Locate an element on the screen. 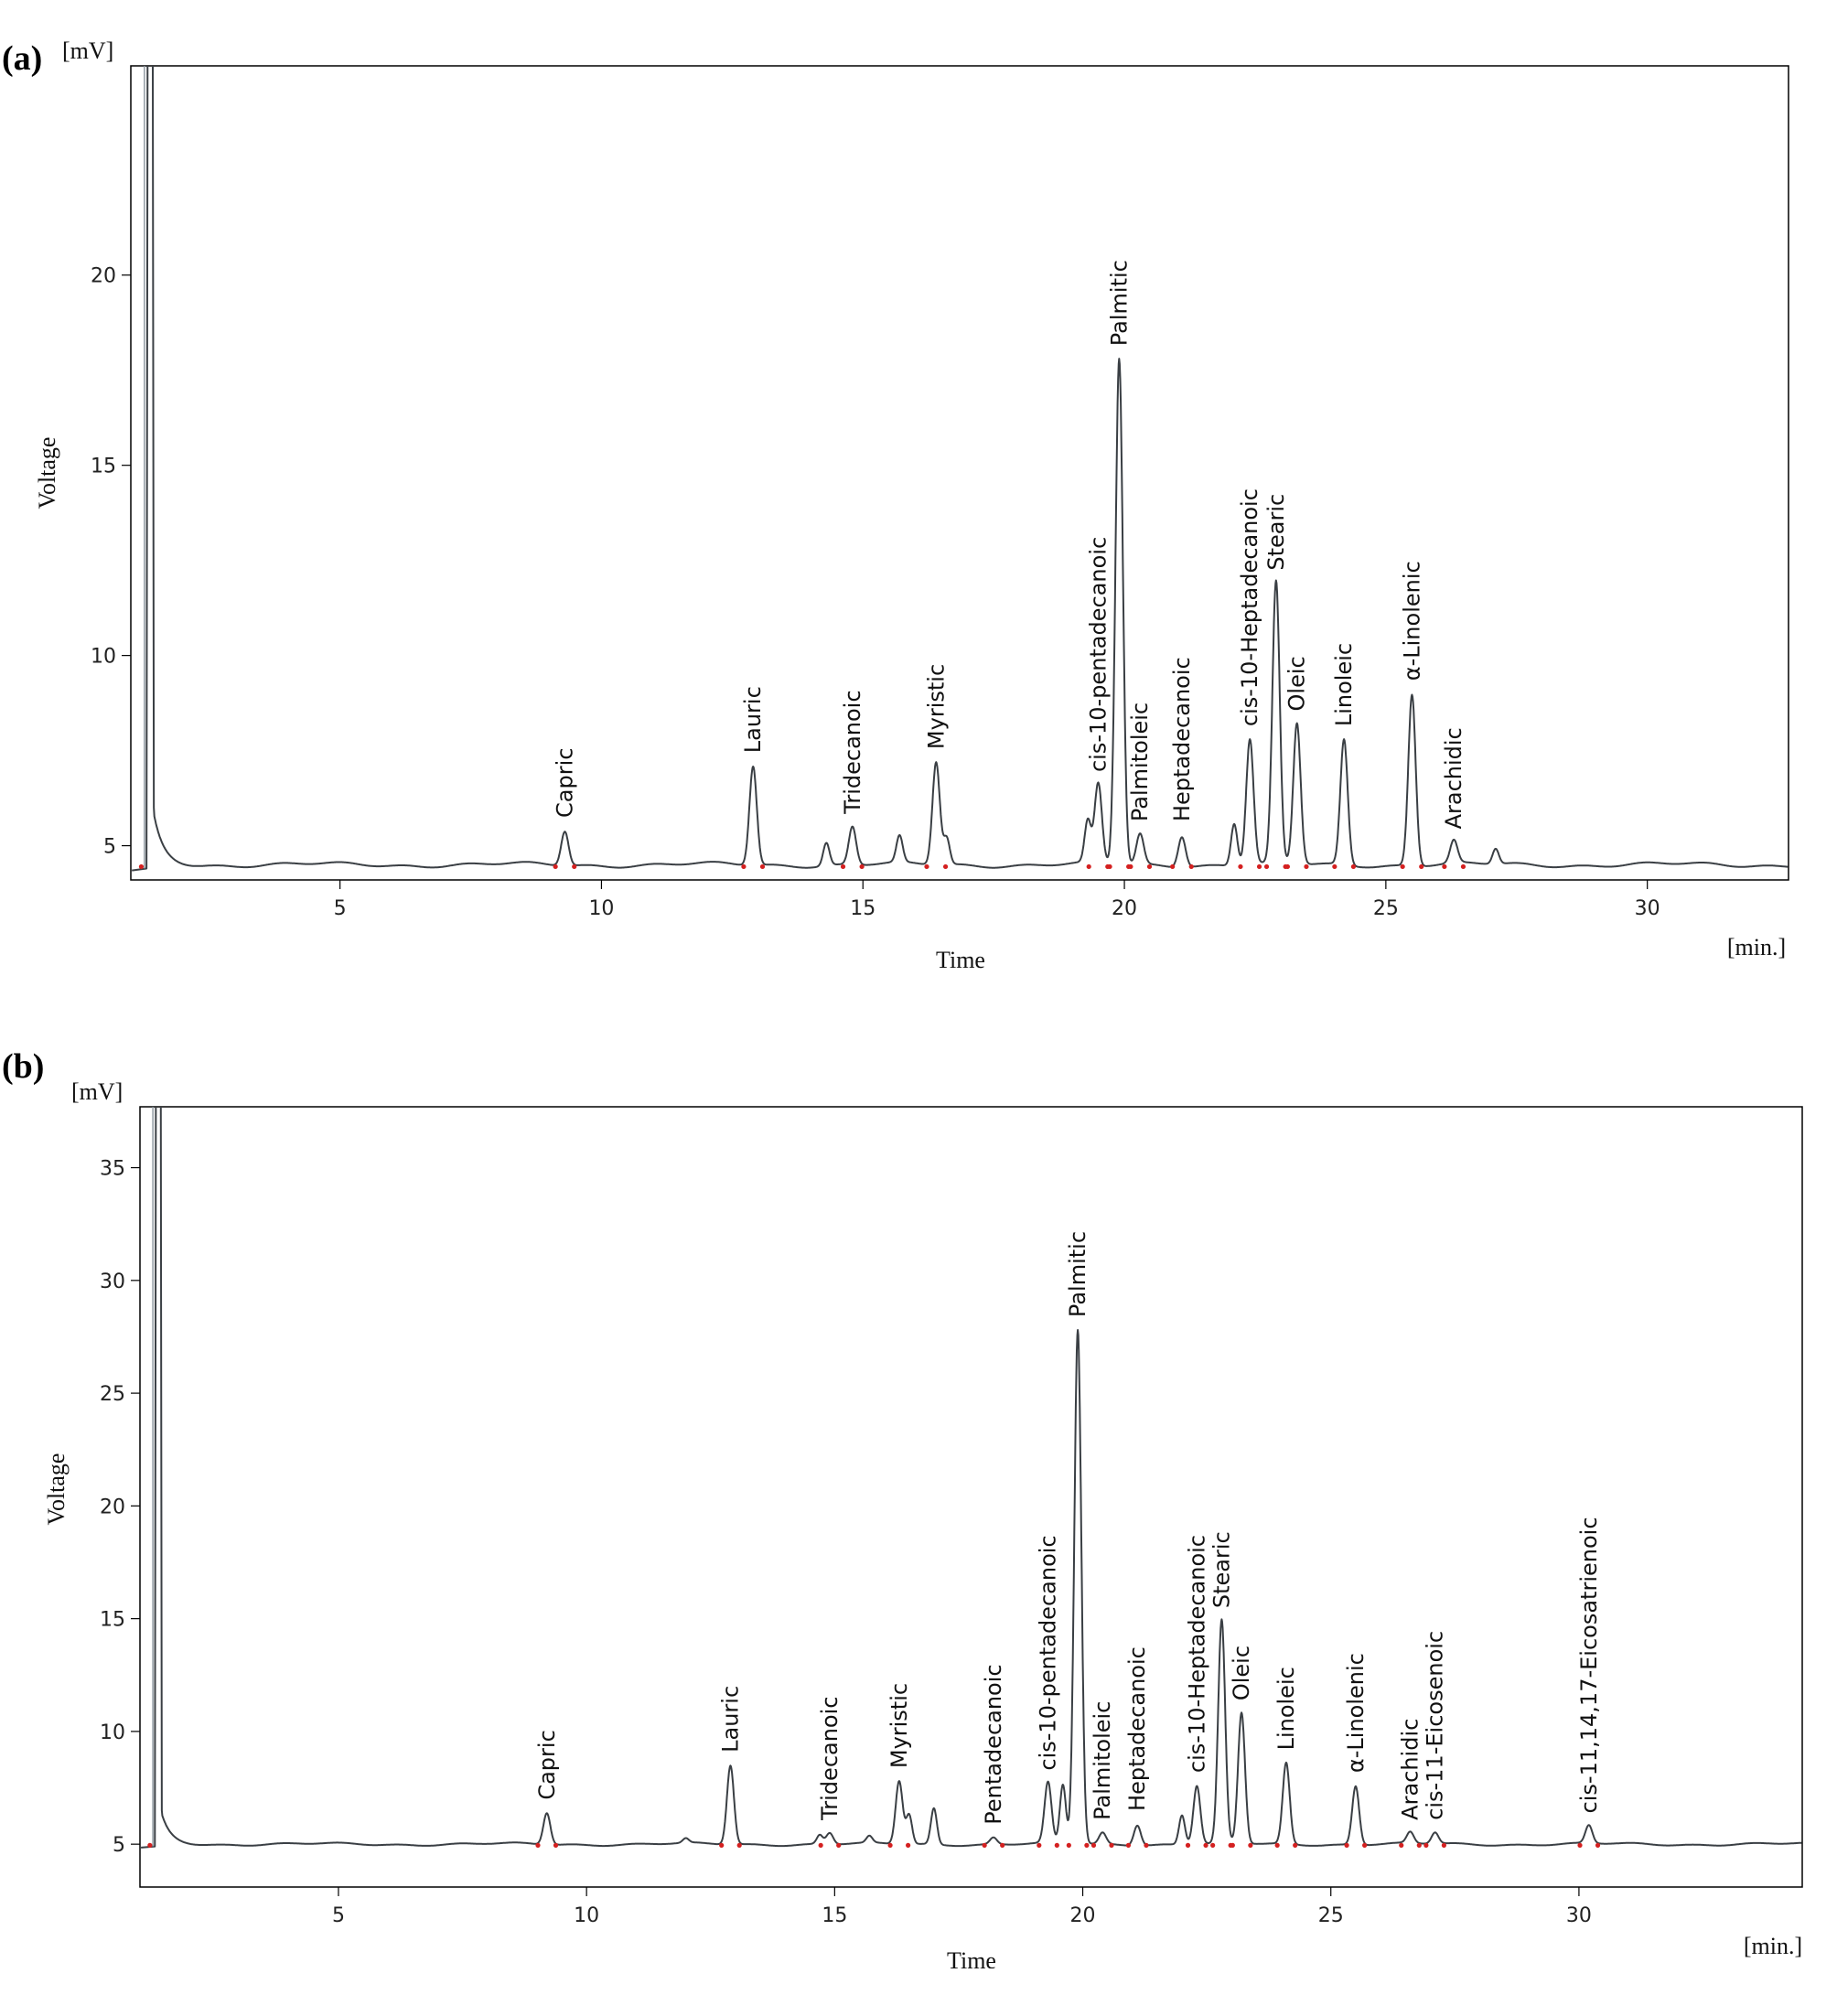 This screenshot has width=1837, height=2016. y-tick-label: 20 is located at coordinates (112, 1507).